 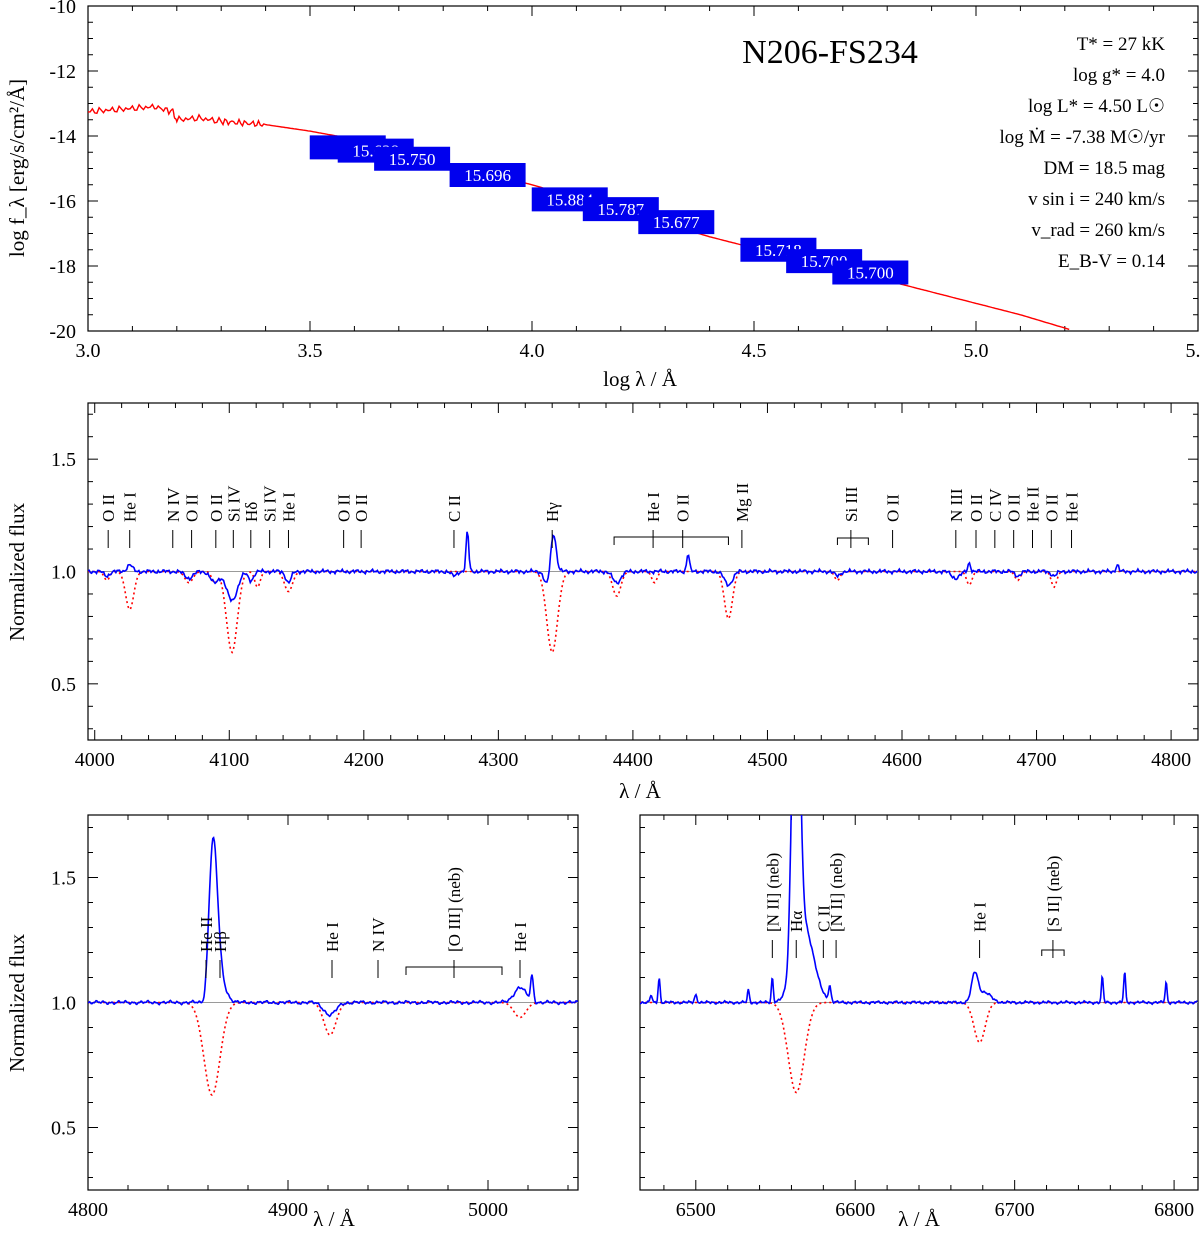 I want to click on blue-spectrum-x-label: λ / Å, so click(x=640, y=791).